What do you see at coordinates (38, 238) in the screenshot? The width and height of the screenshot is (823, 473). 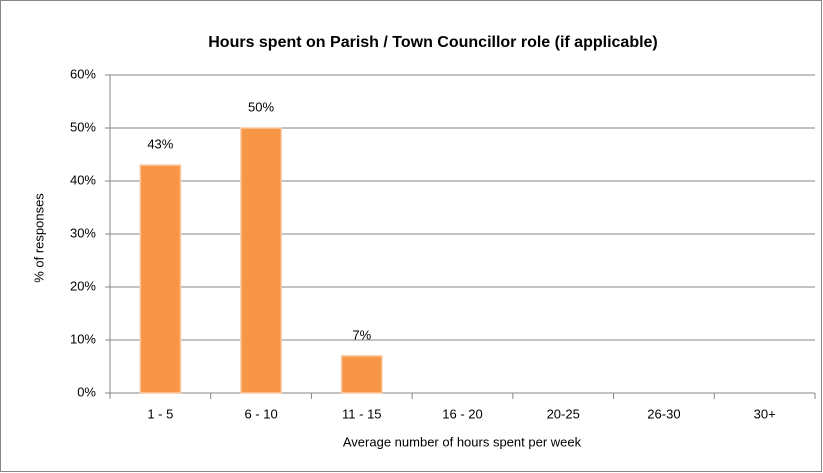 I see `y-axis-label: % of responses` at bounding box center [38, 238].